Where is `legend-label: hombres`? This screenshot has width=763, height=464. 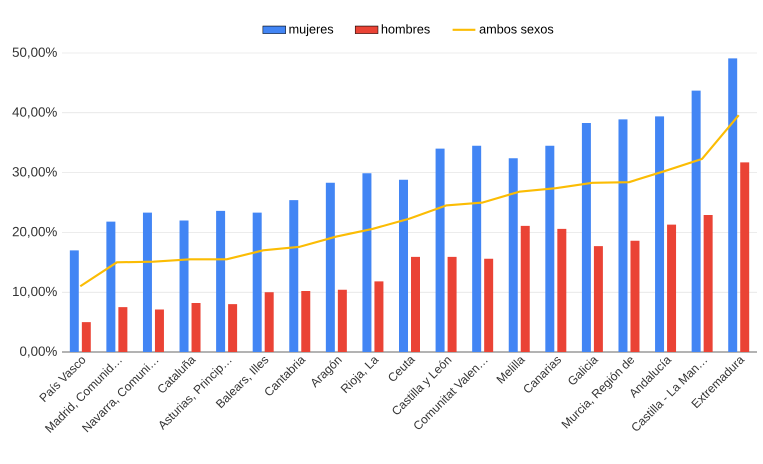
legend-label: hombres is located at coordinates (406, 29).